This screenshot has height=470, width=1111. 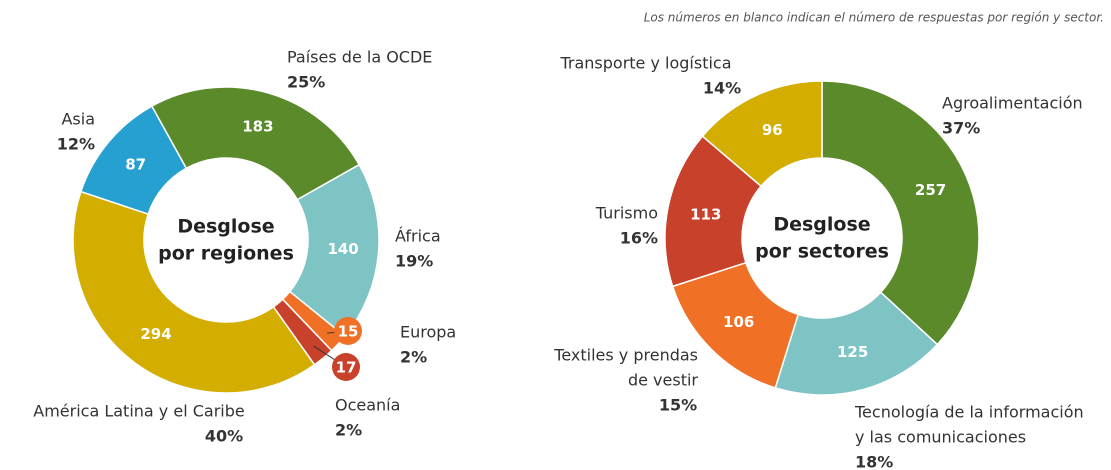 I want to click on value-label: 125, so click(x=852, y=352).